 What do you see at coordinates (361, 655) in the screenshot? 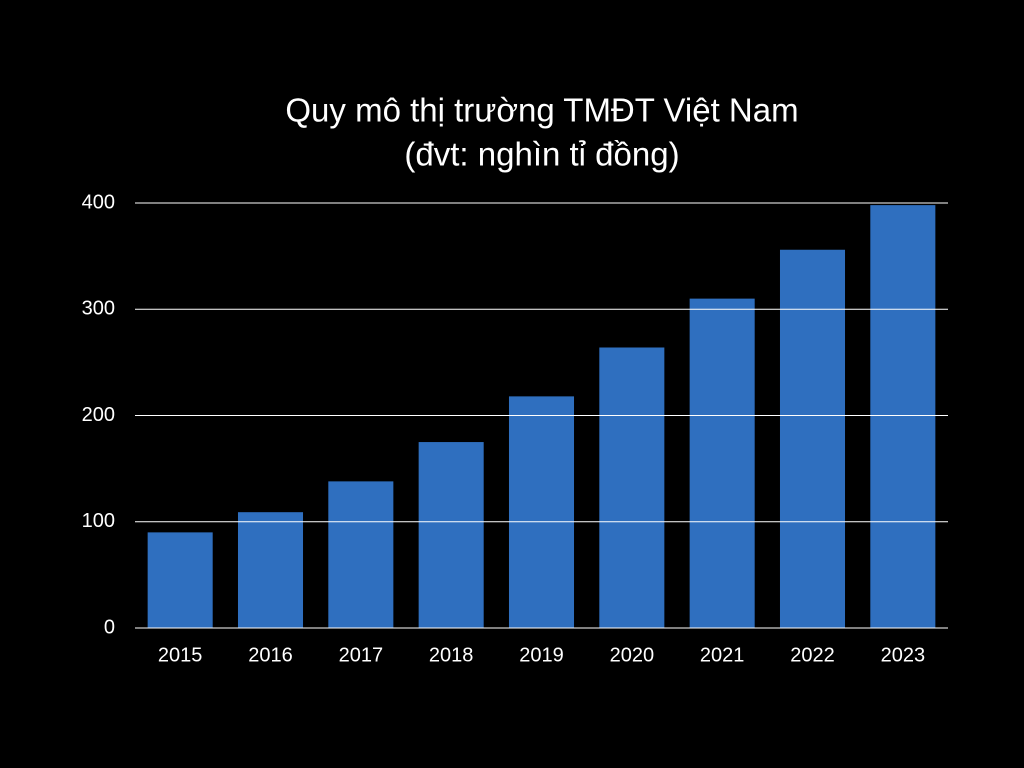
I see `x-tick-label: 2017` at bounding box center [361, 655].